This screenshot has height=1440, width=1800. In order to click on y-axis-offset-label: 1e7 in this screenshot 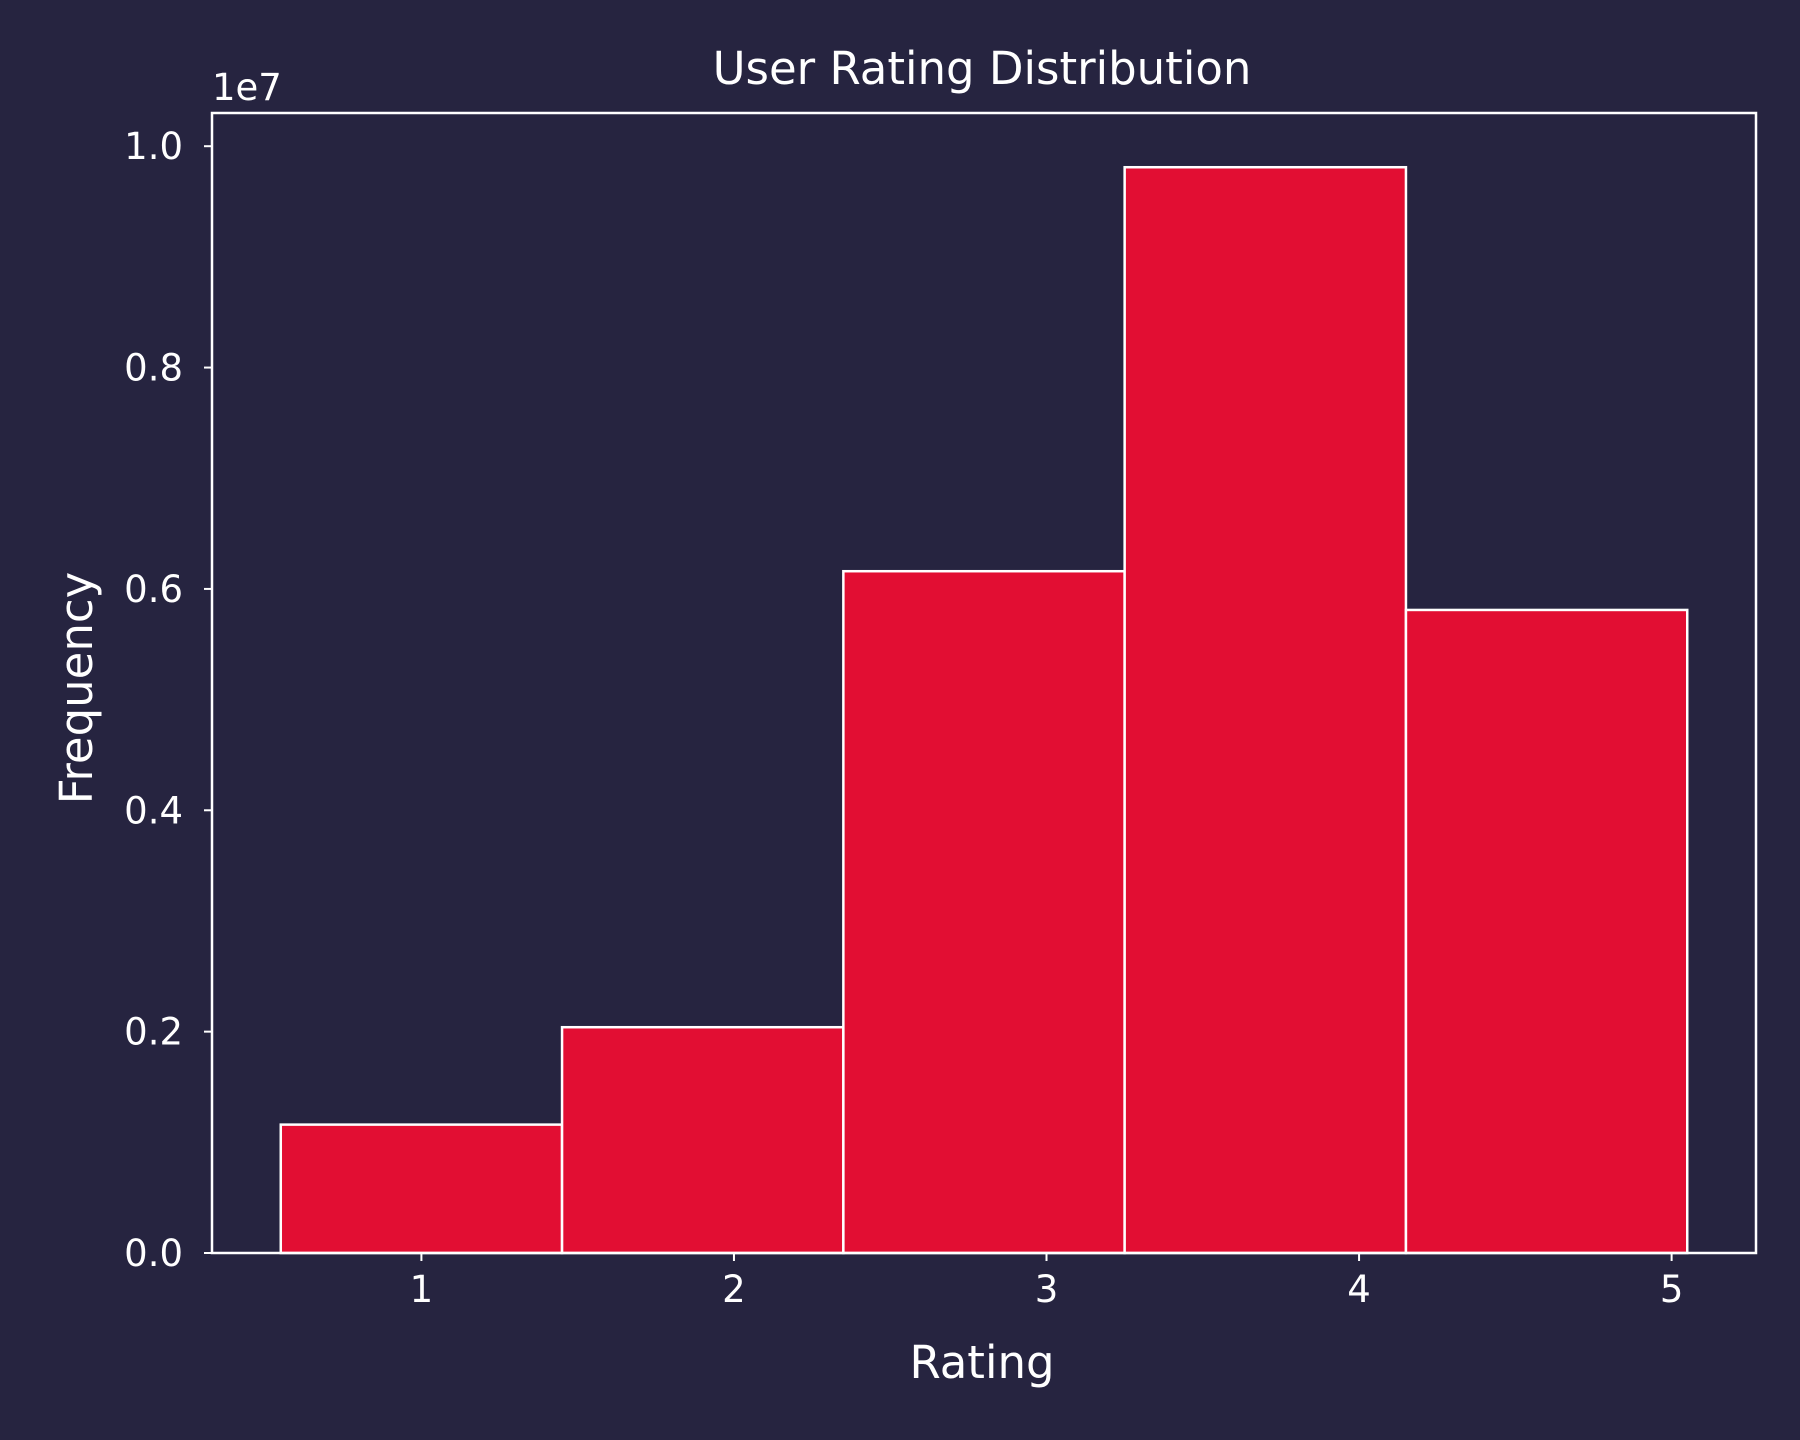, I will do `click(247, 87)`.